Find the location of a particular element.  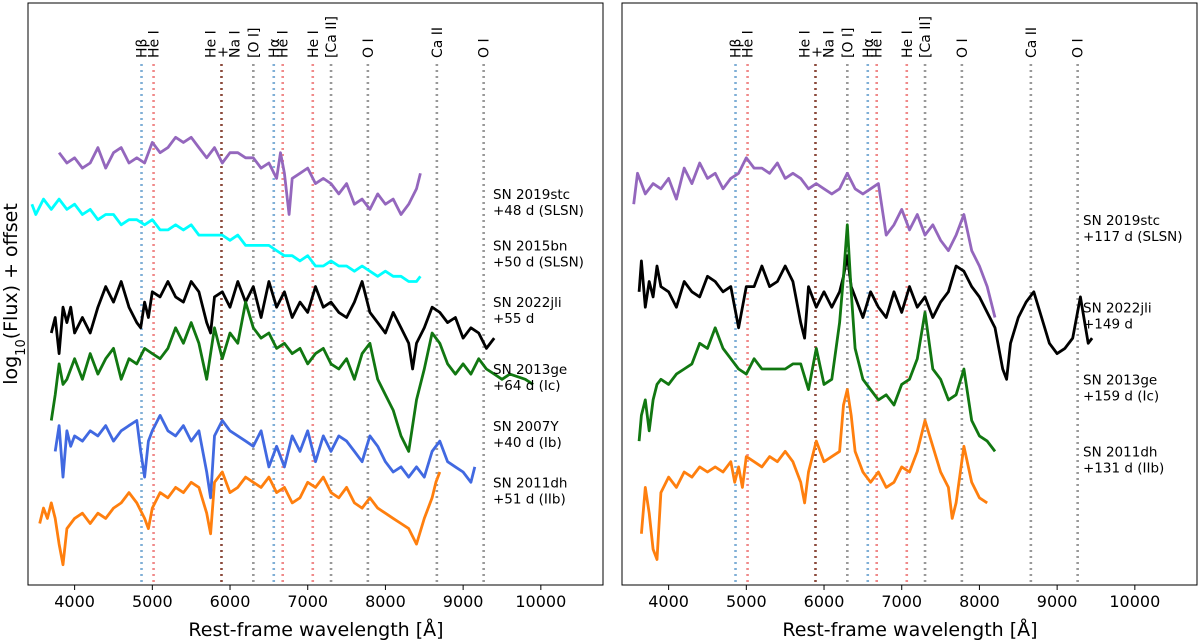

spectrum-label: SN 2011dh +131 d (IIb) is located at coordinates (1123, 461).